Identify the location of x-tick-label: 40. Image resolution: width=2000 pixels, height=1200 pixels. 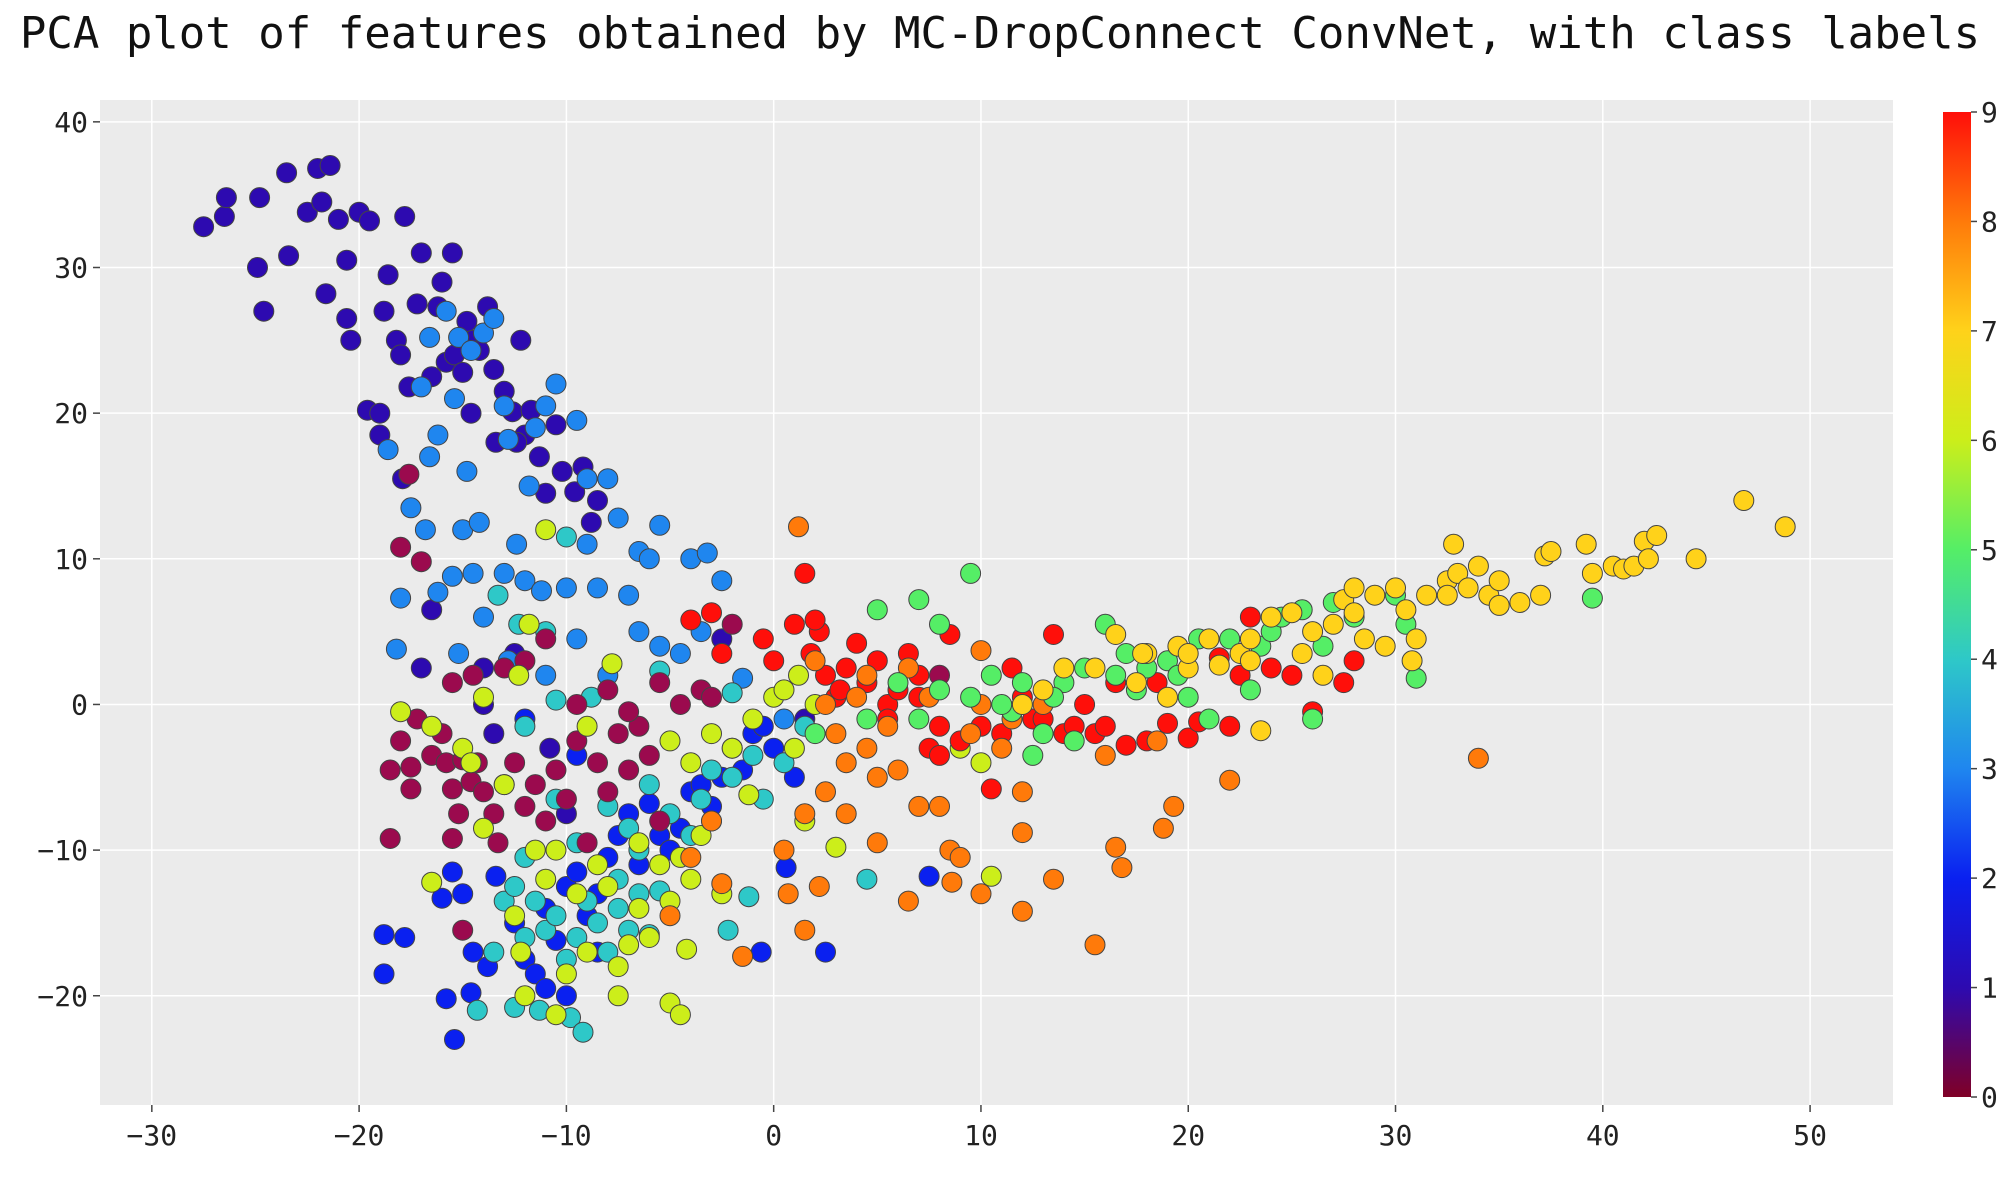
(1603, 1135).